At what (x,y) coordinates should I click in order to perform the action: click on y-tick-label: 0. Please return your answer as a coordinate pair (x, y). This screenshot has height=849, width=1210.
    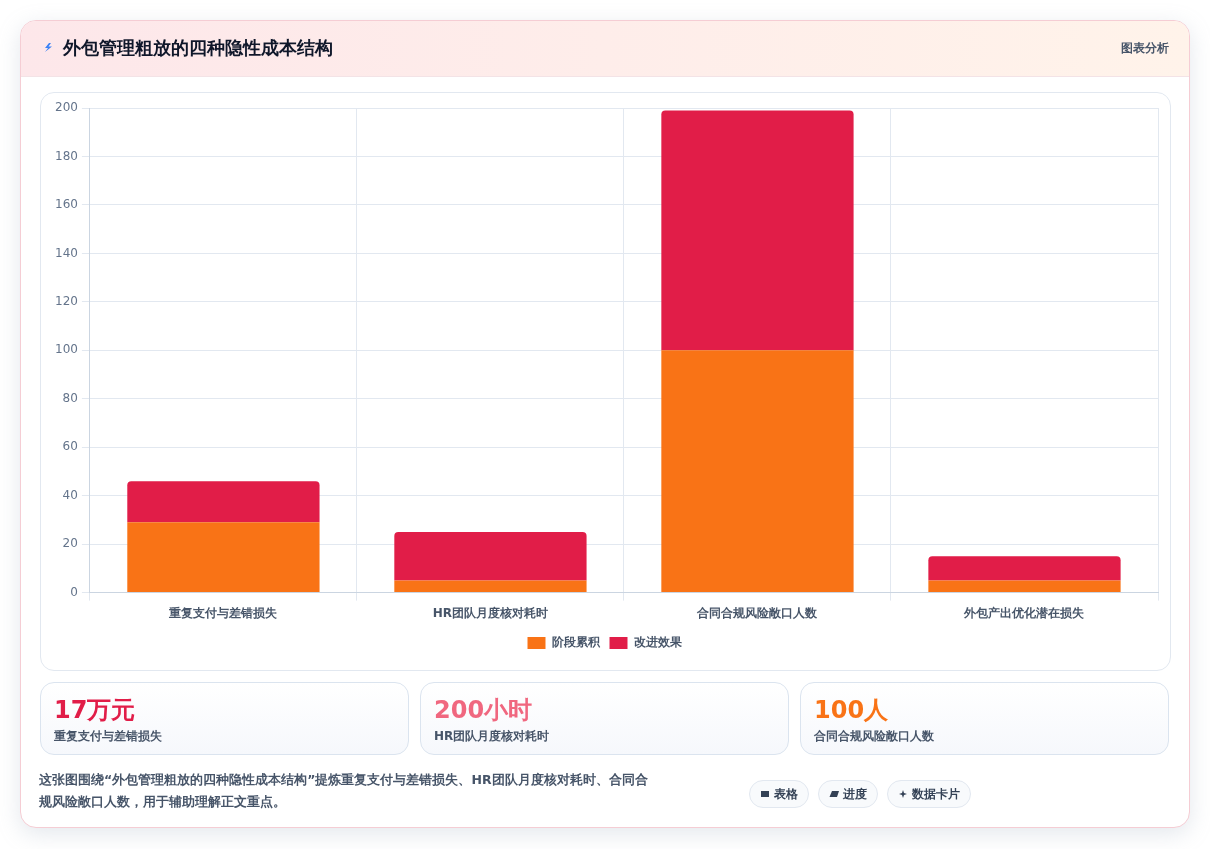
    Looking at the image, I should click on (74, 591).